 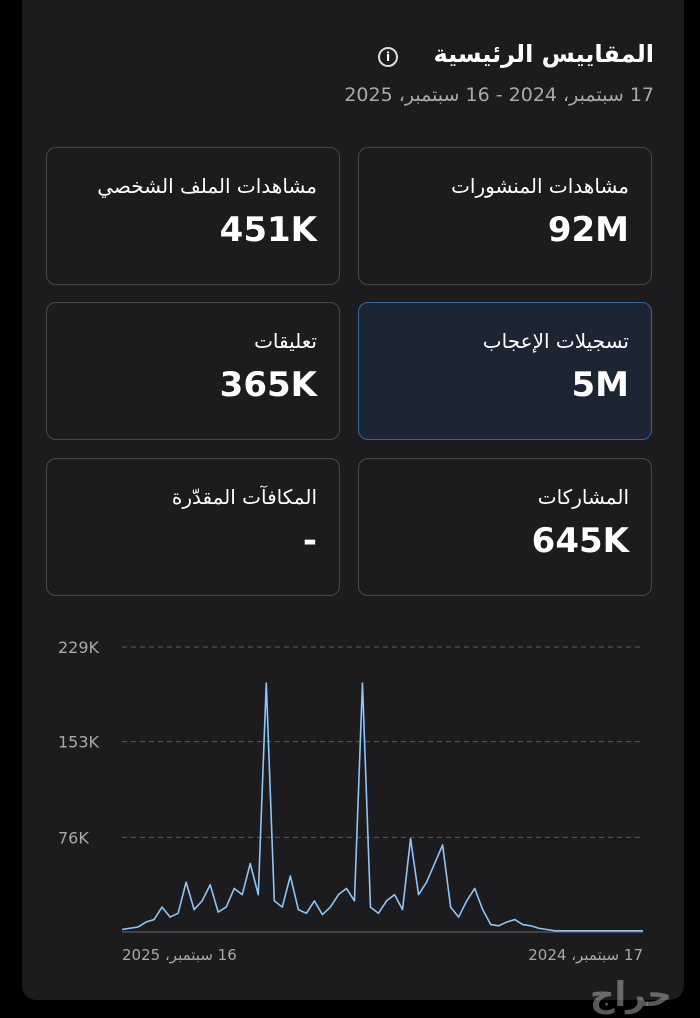 What do you see at coordinates (543, 54) in the screenshot?
I see `title: المقاييس الرئيسية` at bounding box center [543, 54].